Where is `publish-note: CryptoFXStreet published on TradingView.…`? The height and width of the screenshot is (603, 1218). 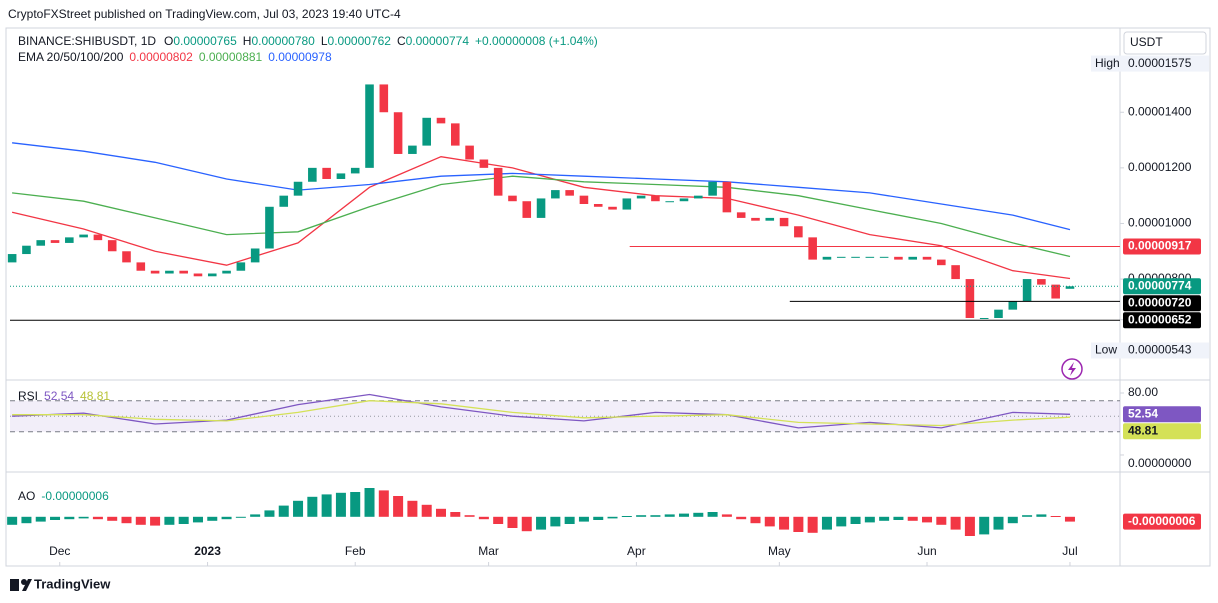 publish-note: CryptoFXStreet published on TradingView.… is located at coordinates (204, 14).